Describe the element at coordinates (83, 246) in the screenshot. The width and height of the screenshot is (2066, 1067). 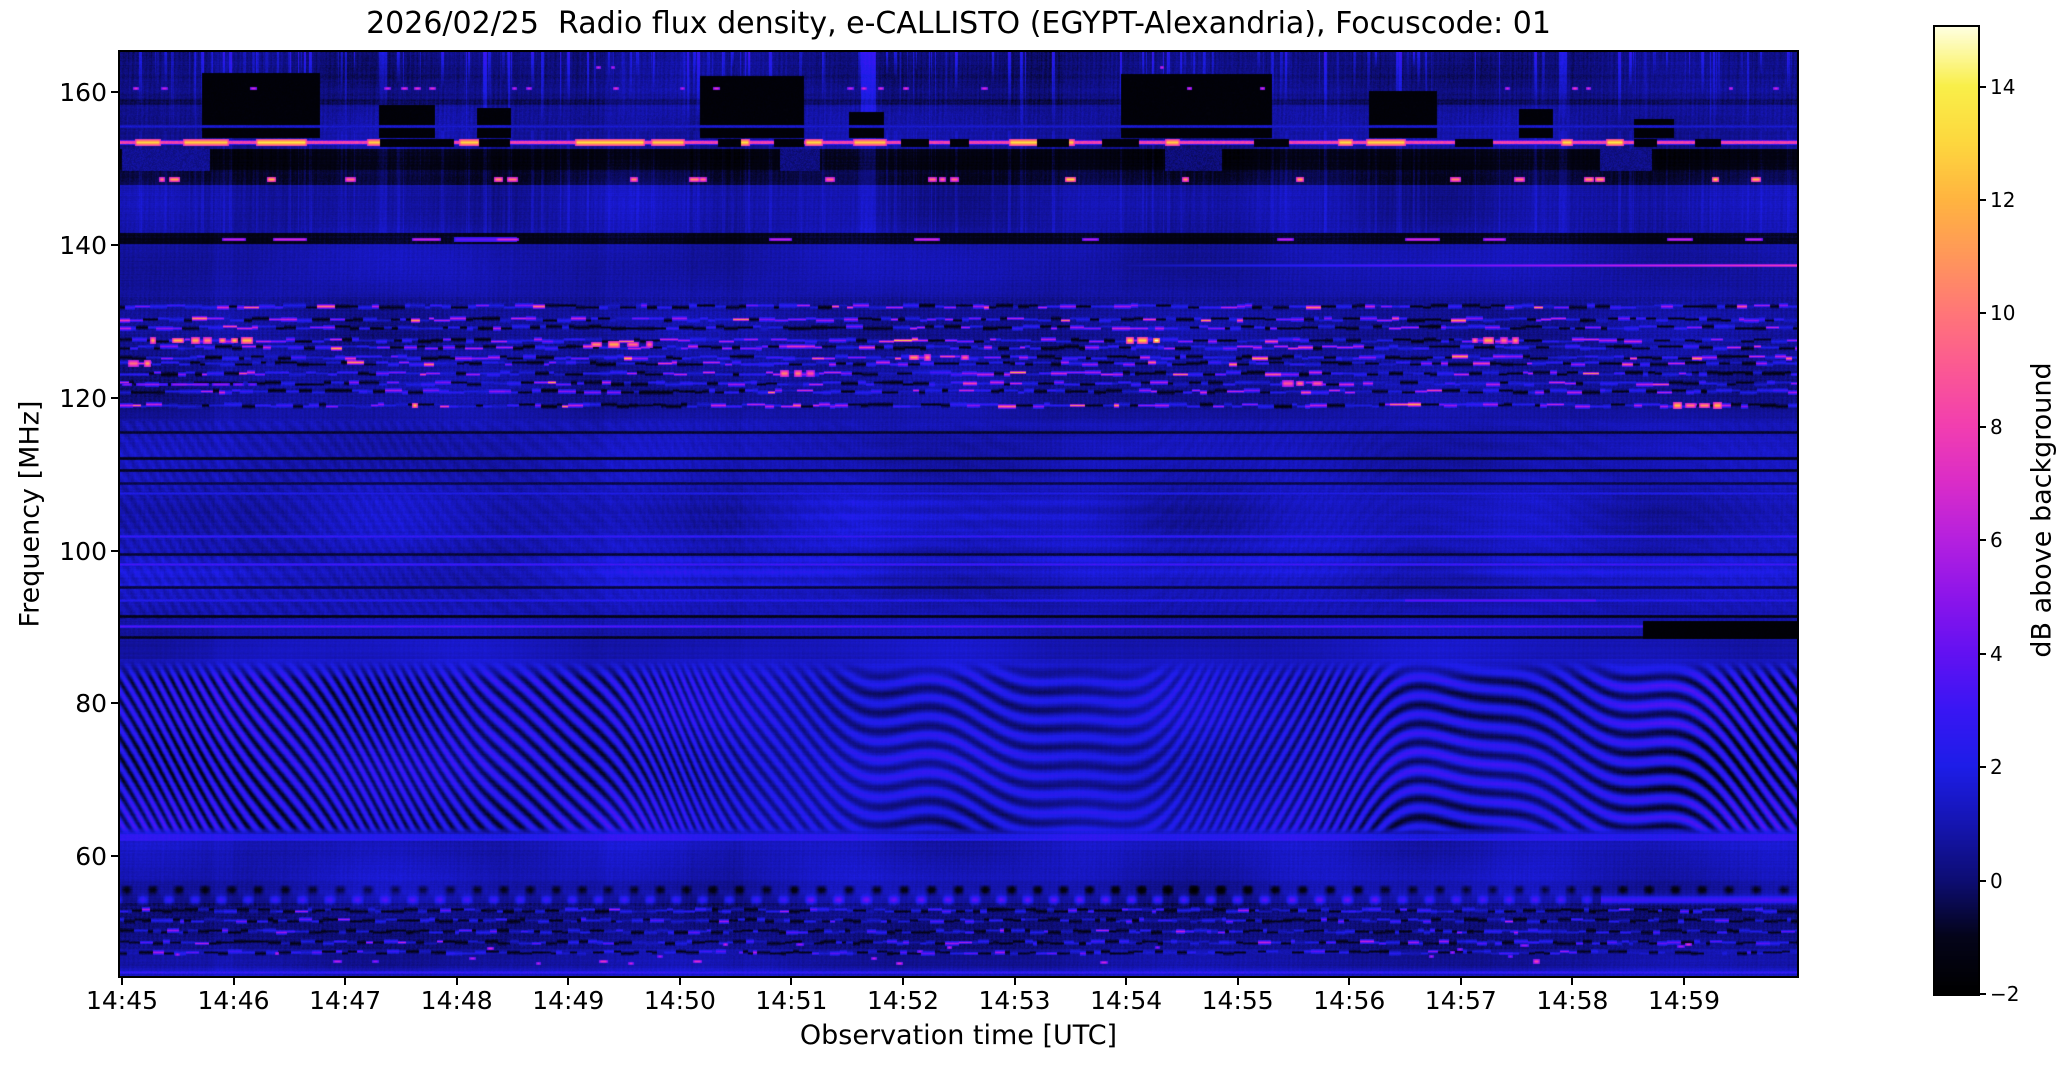
I see `y-tick-label: 140` at that location.